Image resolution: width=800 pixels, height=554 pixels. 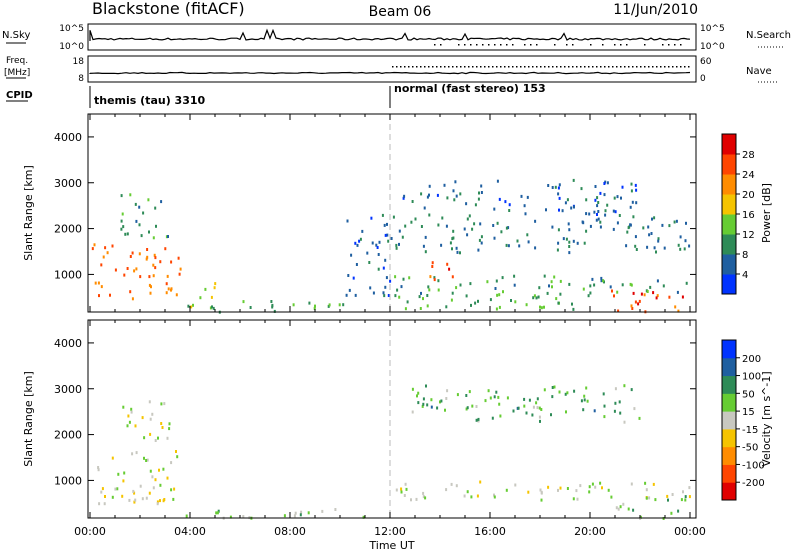 I want to click on noise-trace, so click(x=390, y=34).